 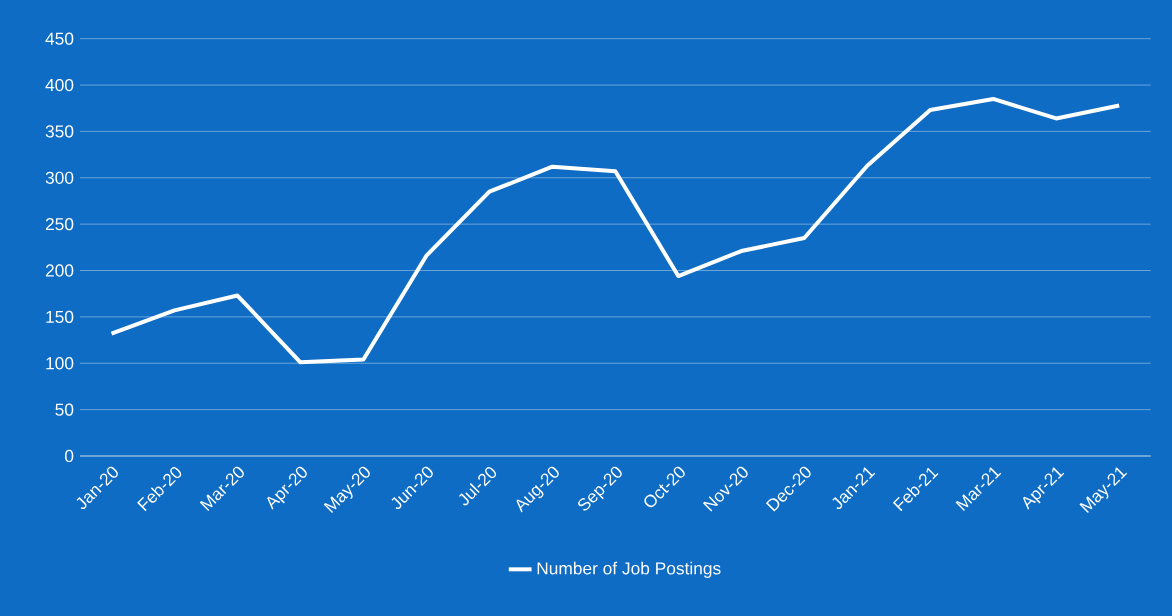 What do you see at coordinates (64, 409) in the screenshot?
I see `y-tick-label: 50` at bounding box center [64, 409].